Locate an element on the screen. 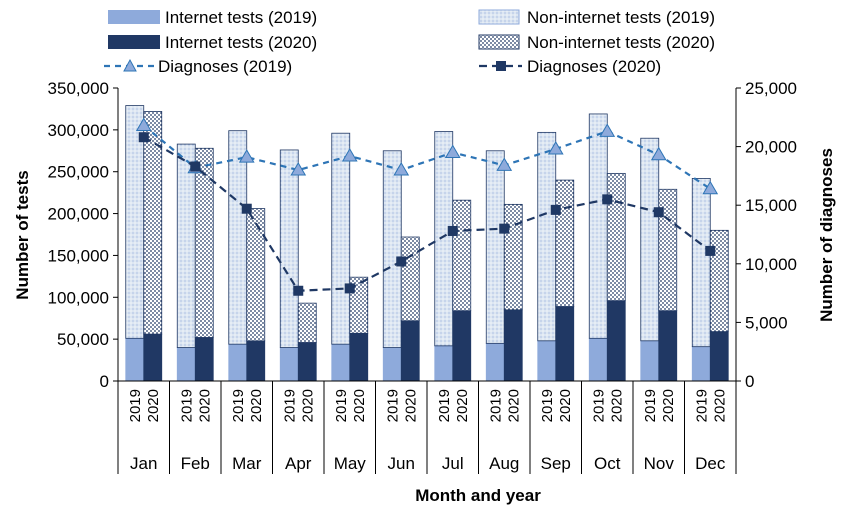  bar-internet-2019-mar is located at coordinates (238, 362).